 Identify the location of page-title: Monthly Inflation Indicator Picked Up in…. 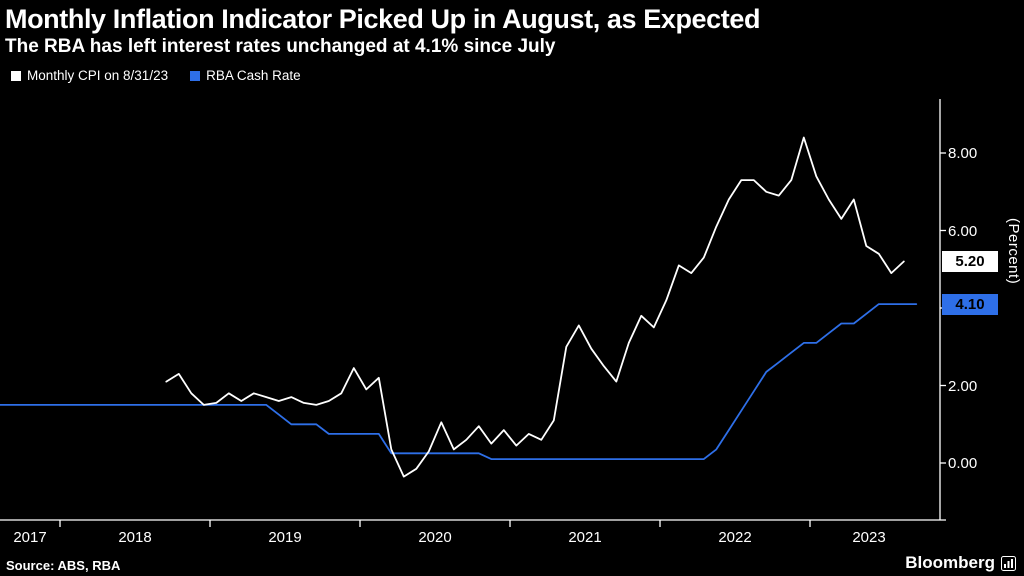
(383, 19).